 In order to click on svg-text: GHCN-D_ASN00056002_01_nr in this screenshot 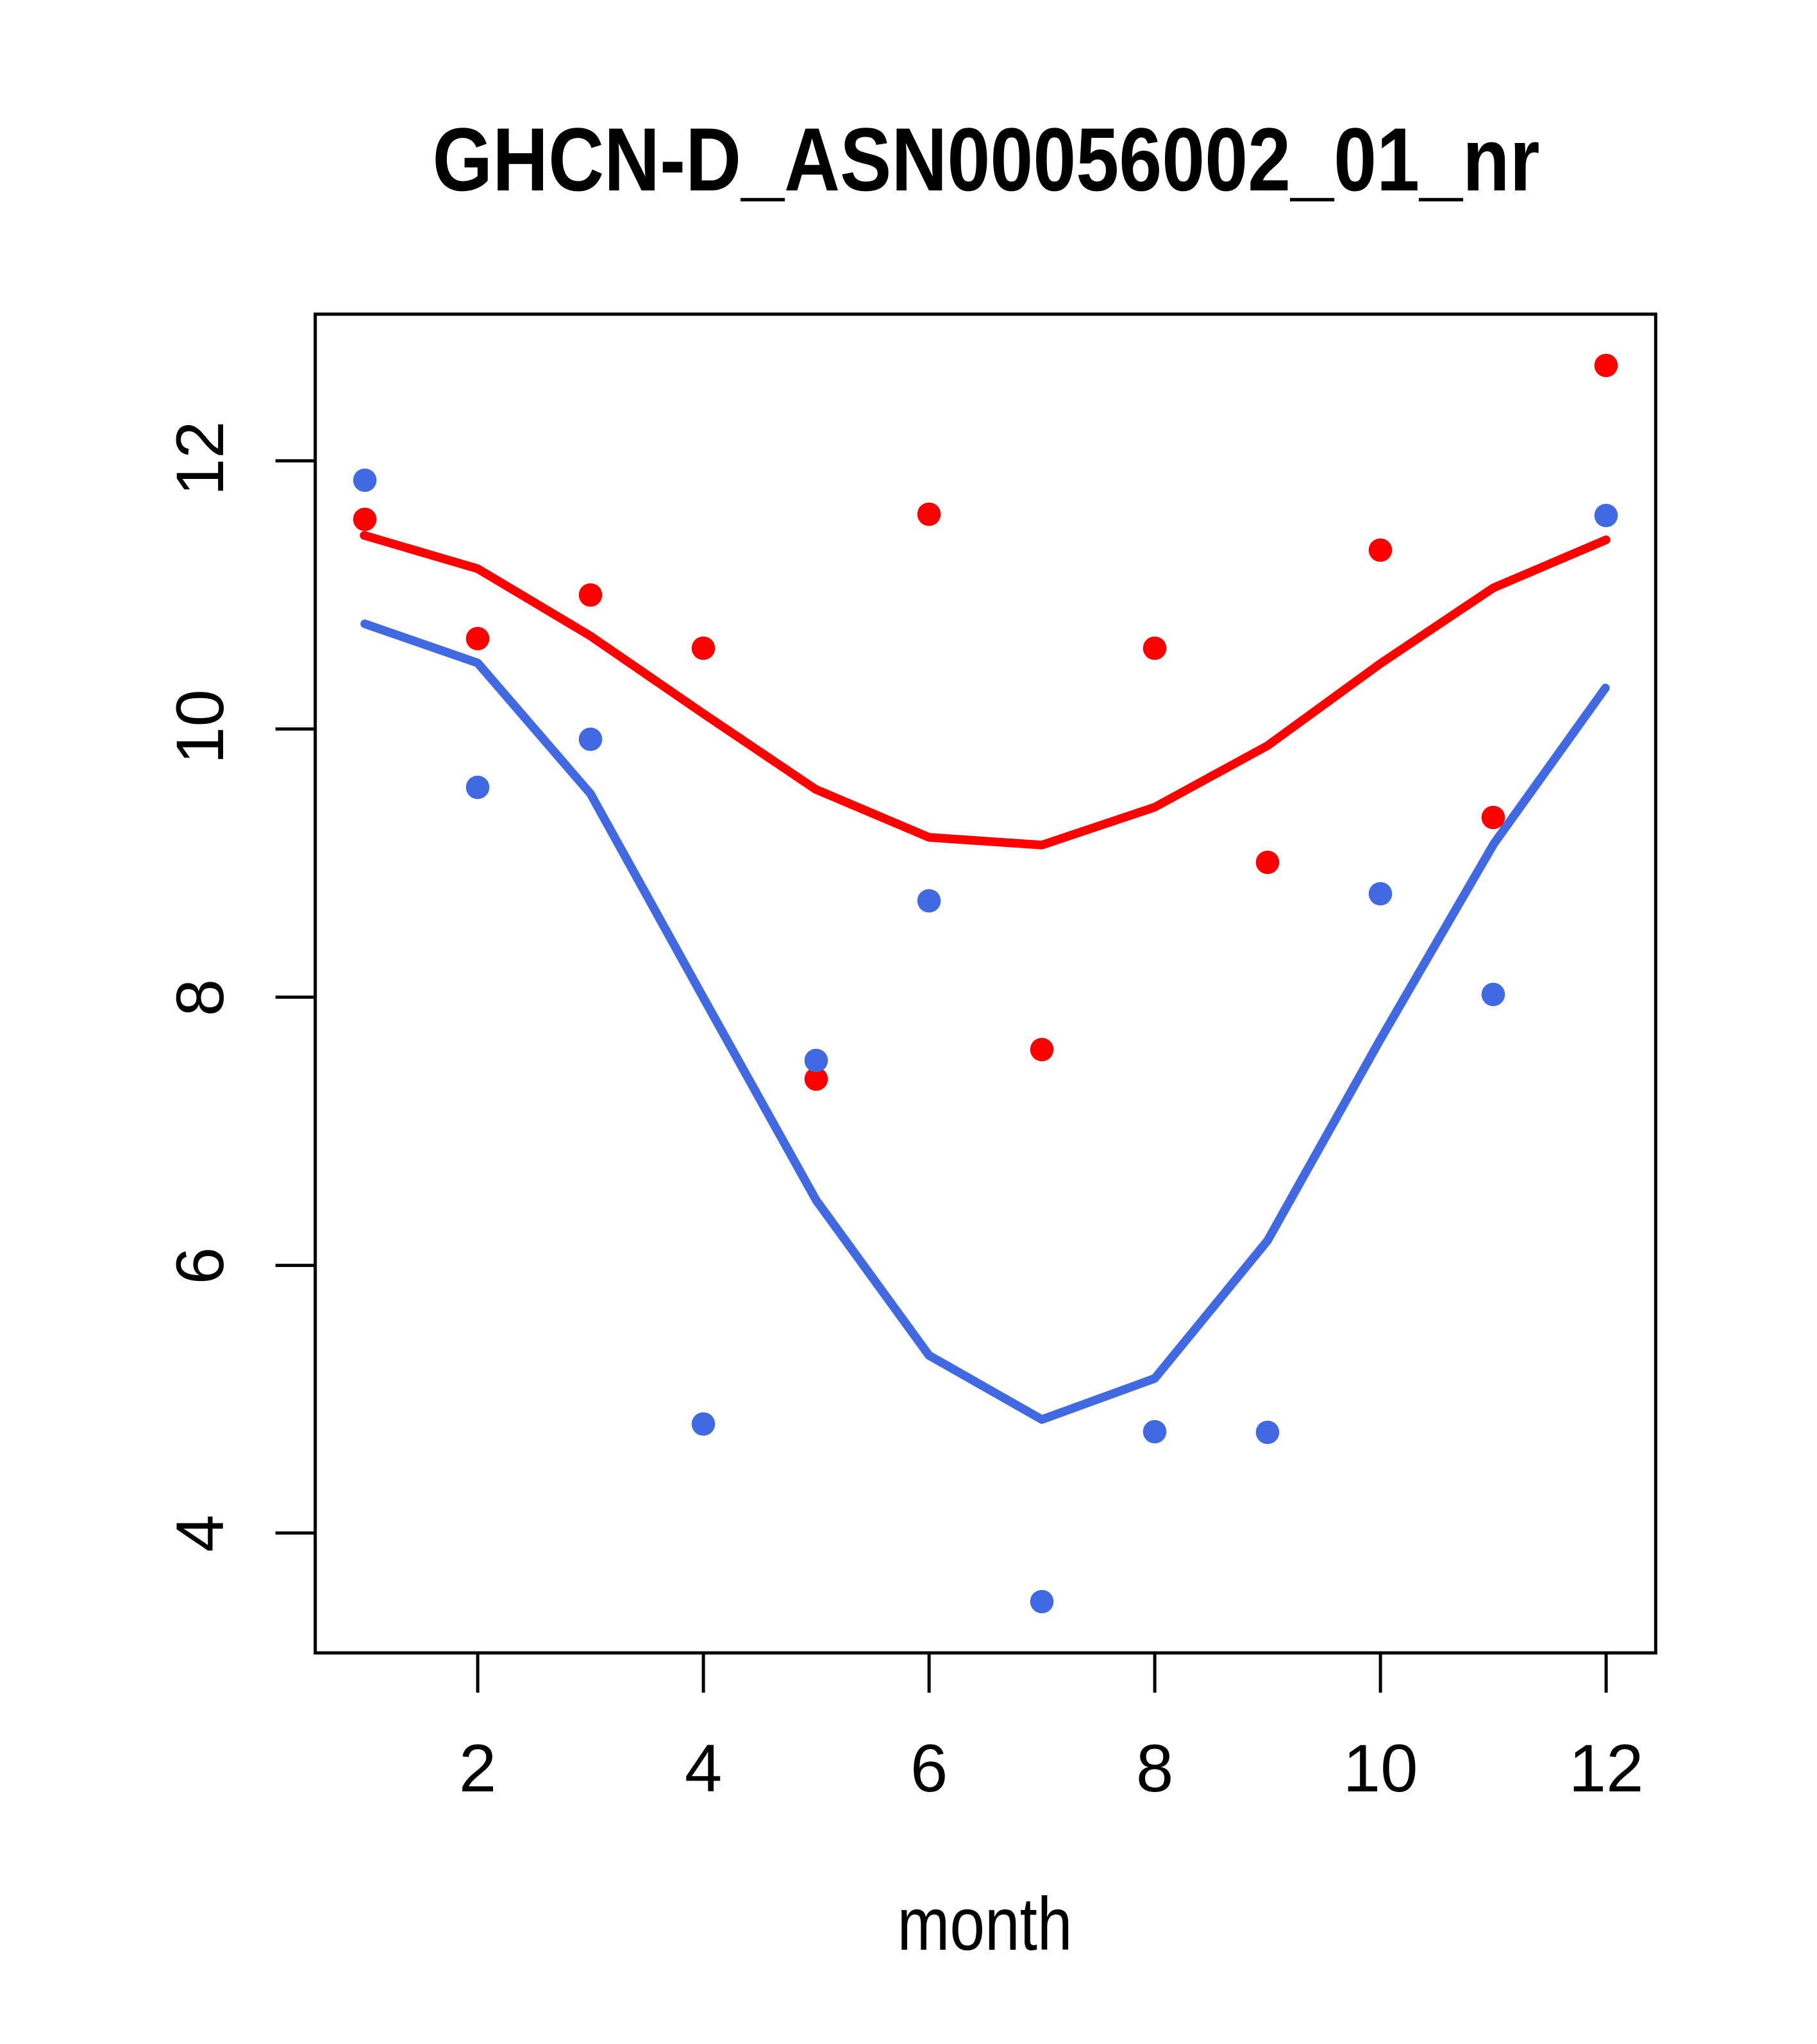, I will do `click(986, 159)`.